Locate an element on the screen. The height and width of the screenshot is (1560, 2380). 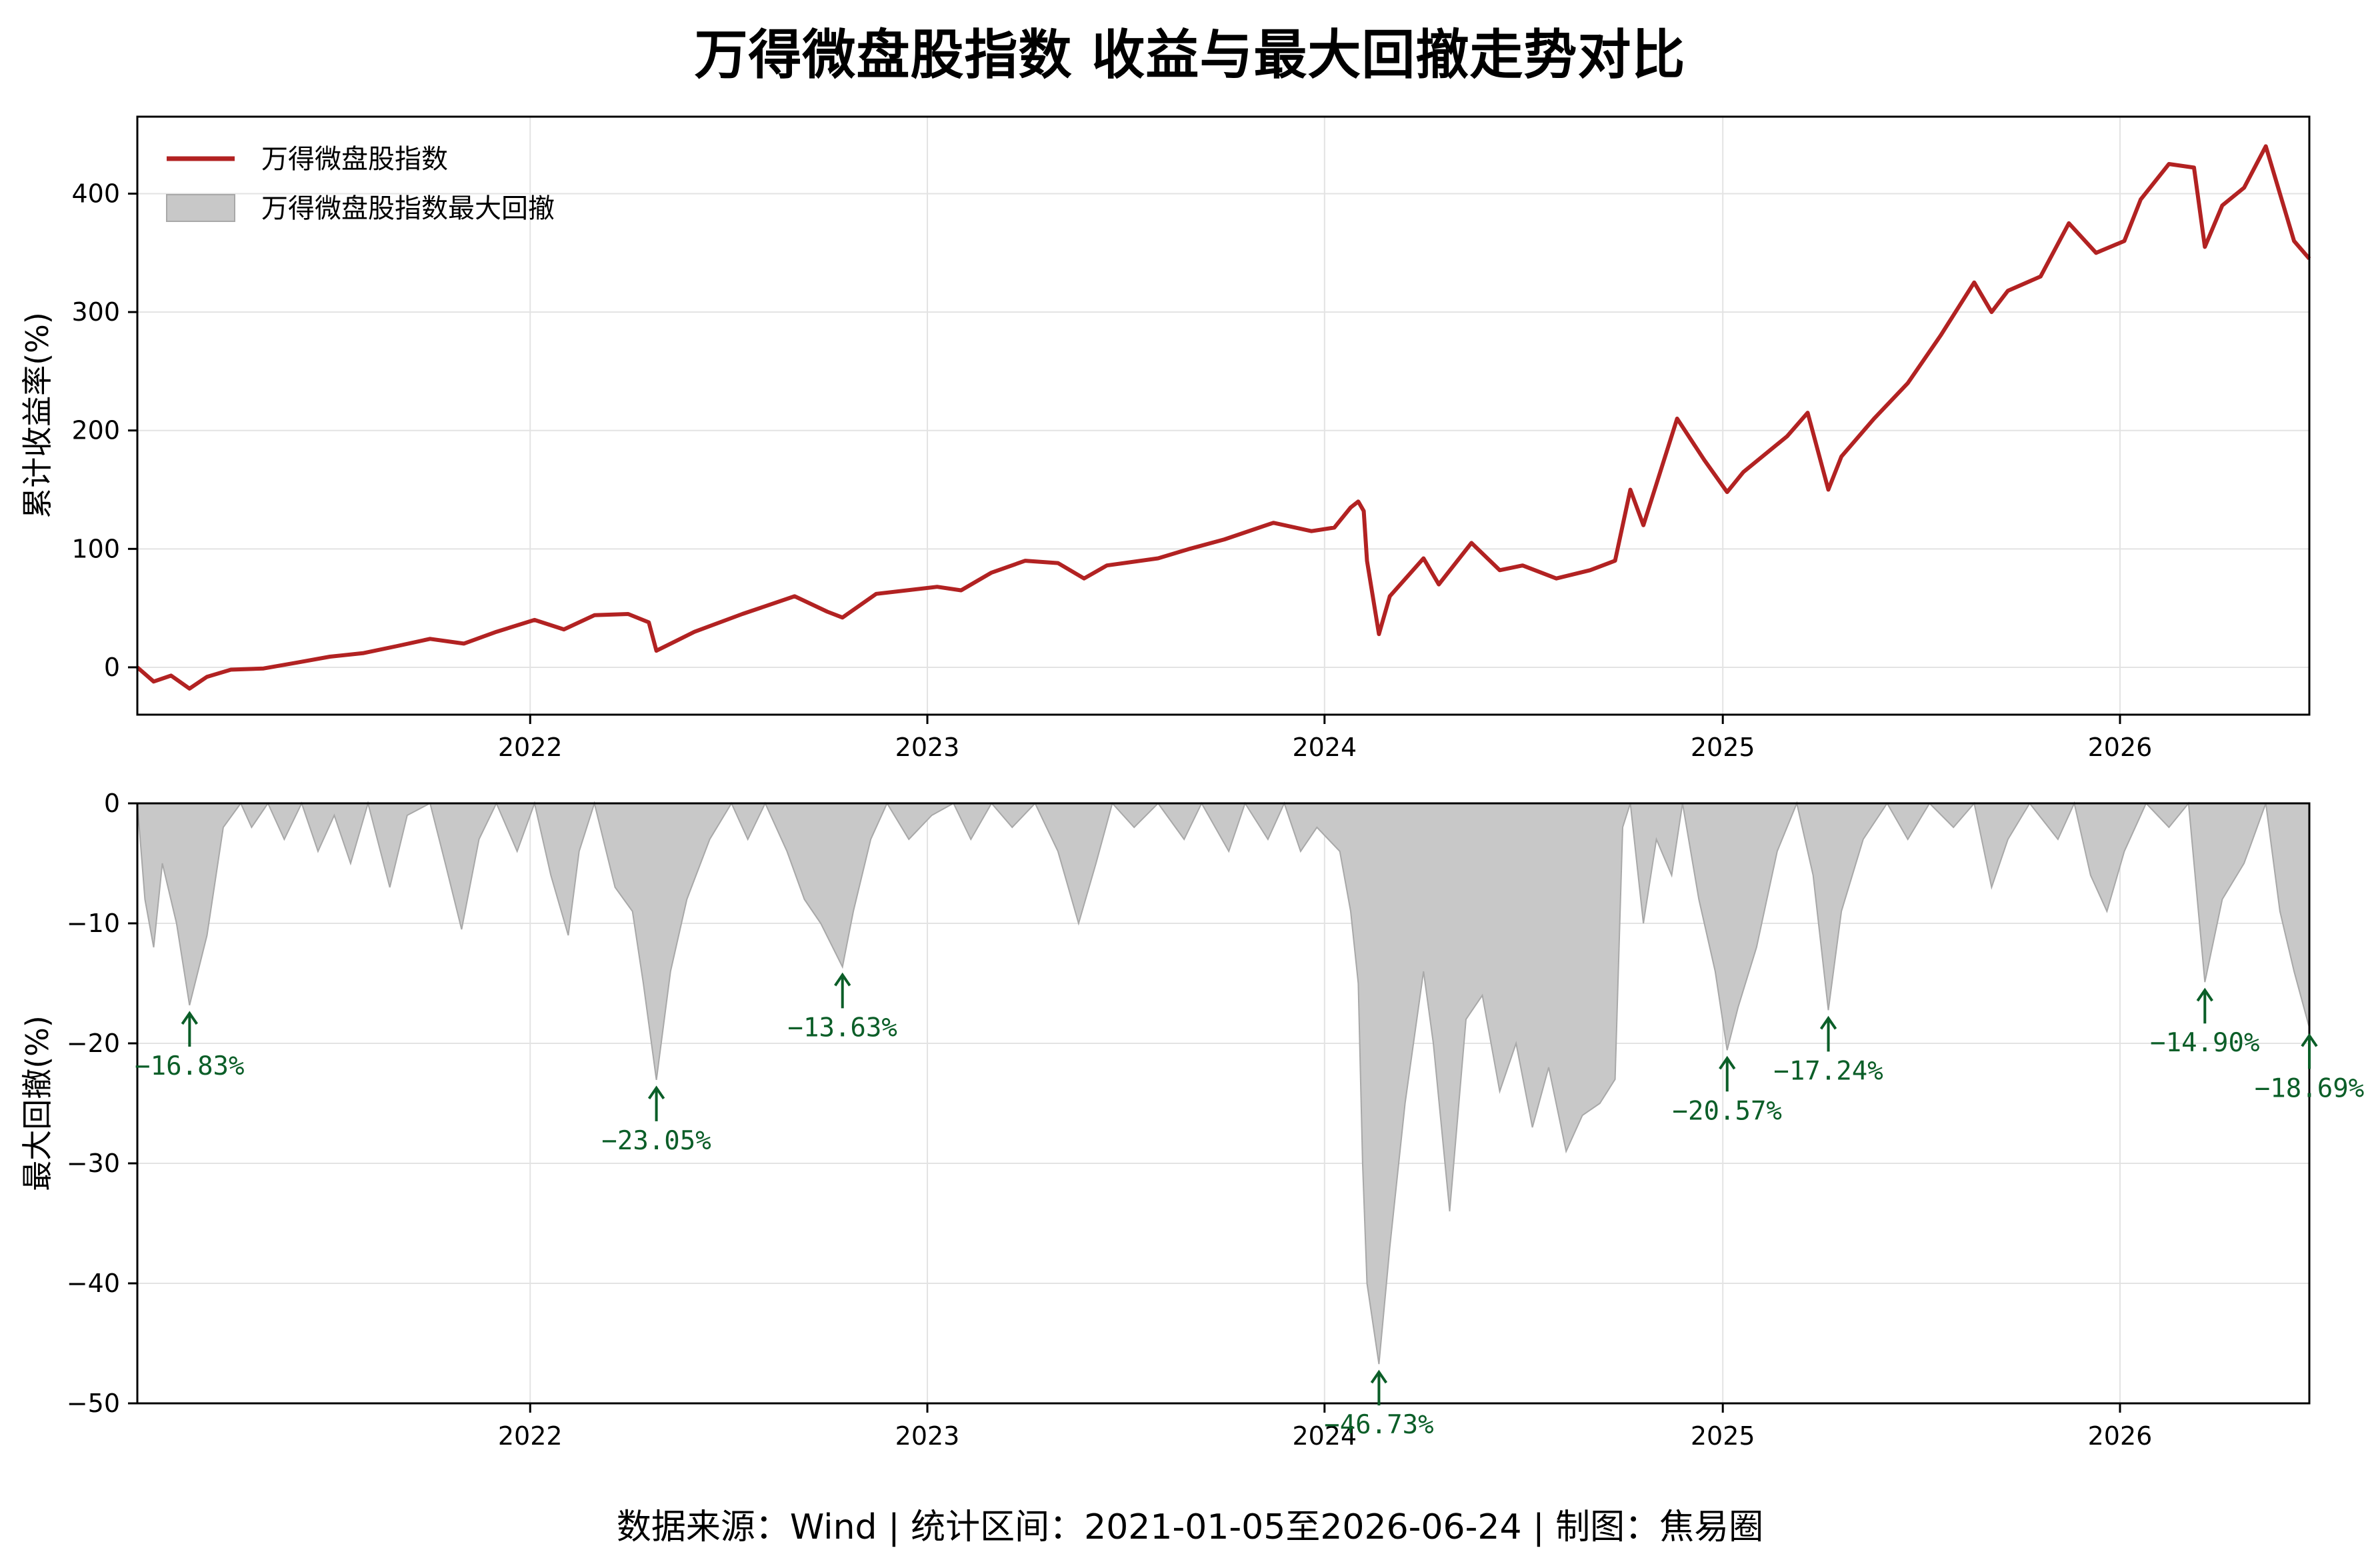
top-x-tick-label: 2022 is located at coordinates (530, 747).